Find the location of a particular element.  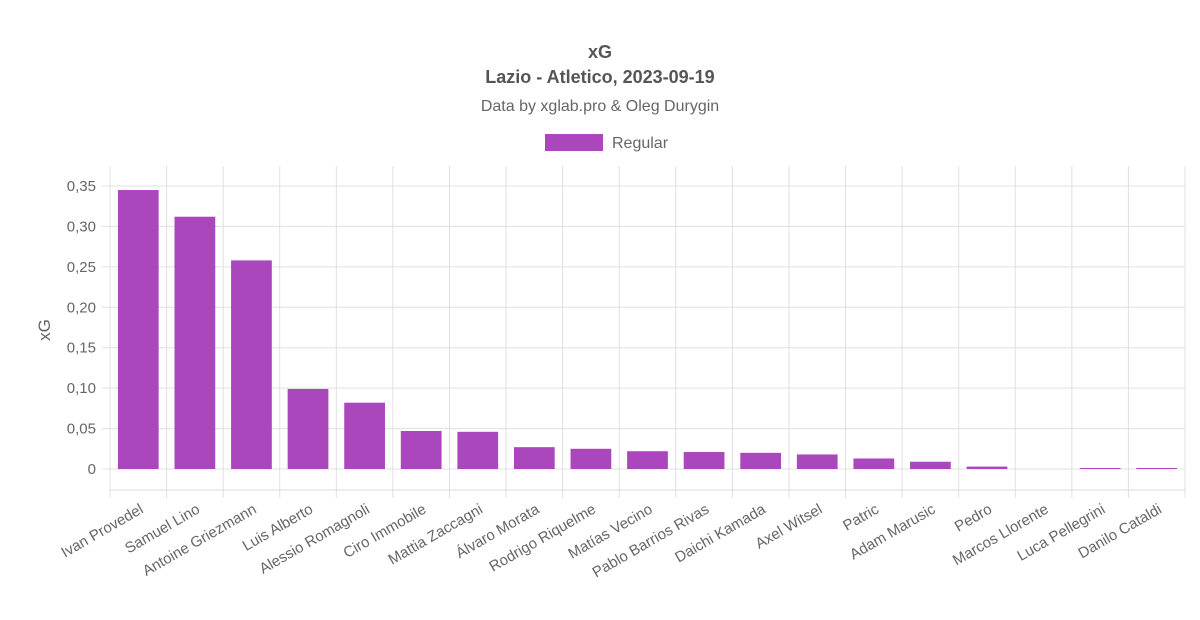

y-tick-label: 0,20 is located at coordinates (81, 307).